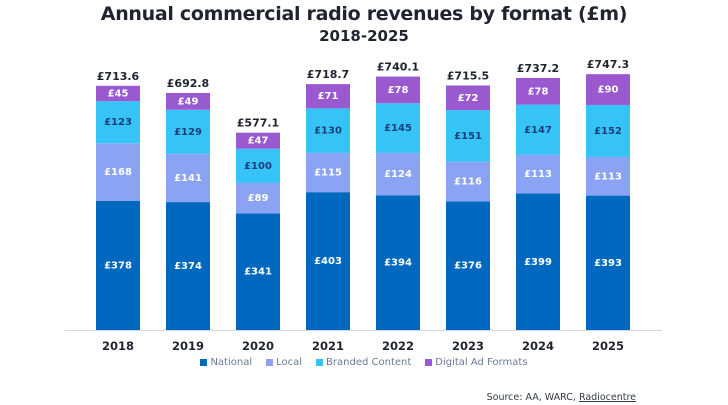 The image size is (728, 405). I want to click on total-label: £747.3, so click(608, 64).